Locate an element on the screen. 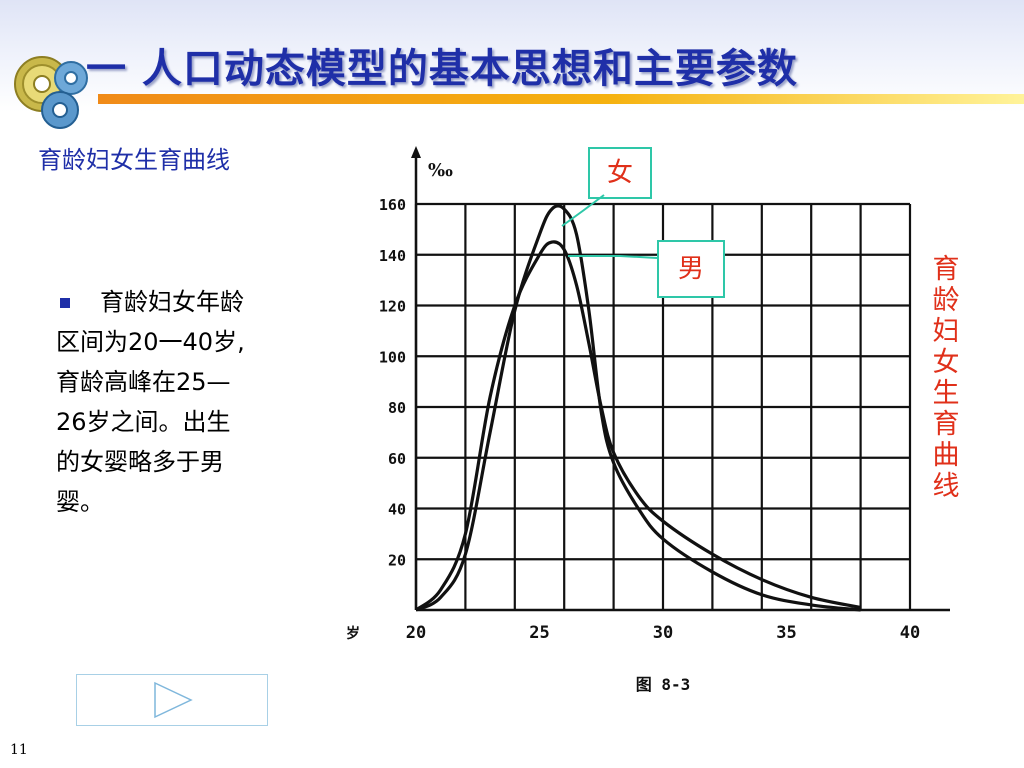 The image size is (1024, 768). figure-caption: 图 8-3 is located at coordinates (663, 684).